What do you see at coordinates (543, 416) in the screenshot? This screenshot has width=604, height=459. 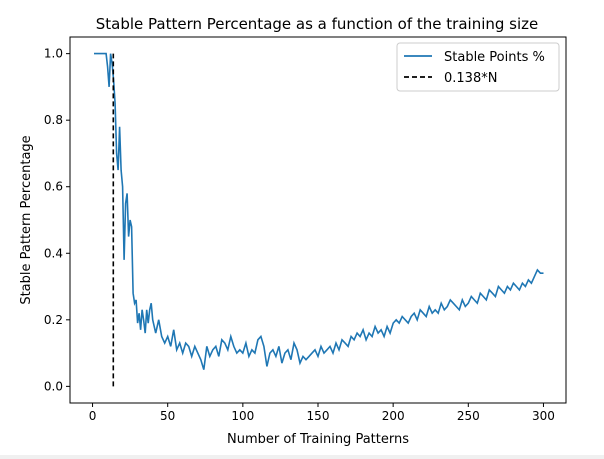 I see `x-tick-label: 300` at bounding box center [543, 416].